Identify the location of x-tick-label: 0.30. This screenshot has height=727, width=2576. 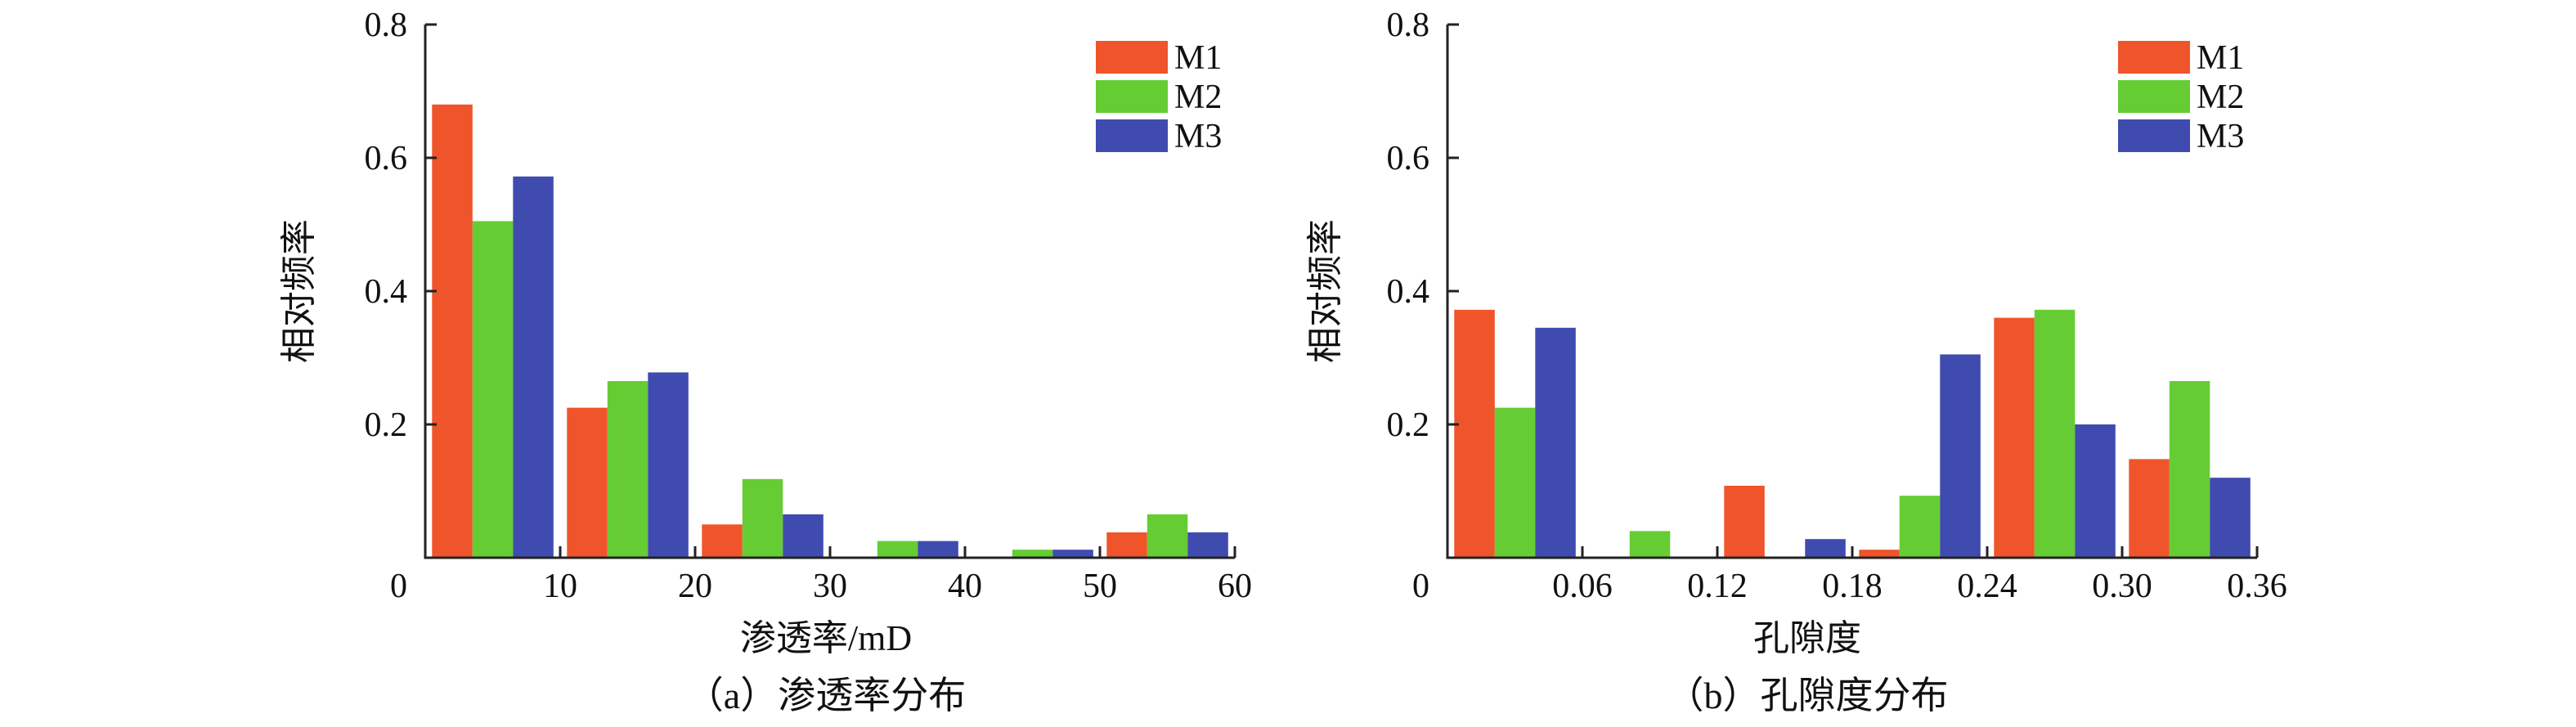
(2122, 586).